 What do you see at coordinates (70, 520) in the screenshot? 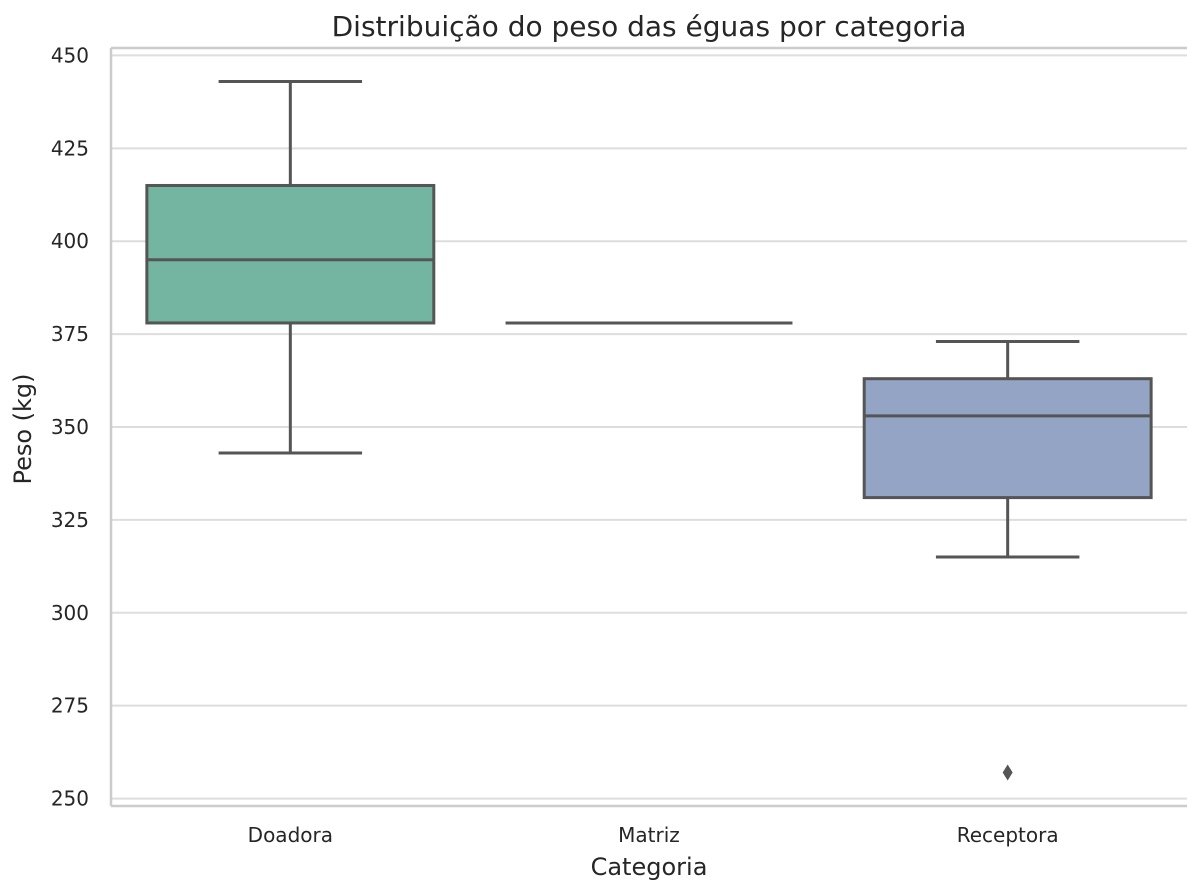
I see `y-tick-label-325: 325` at bounding box center [70, 520].